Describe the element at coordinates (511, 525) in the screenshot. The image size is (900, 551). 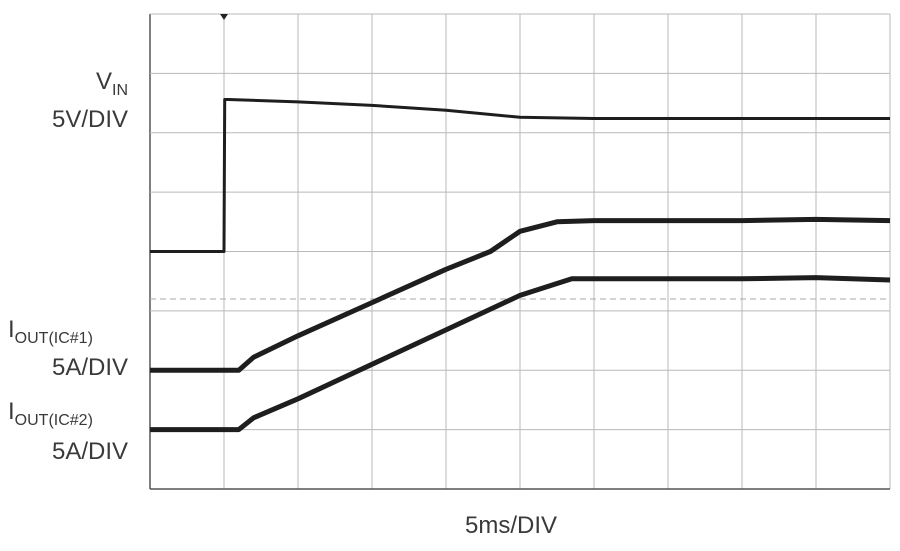
I see `x-axis-label: 5ms/DIV` at that location.